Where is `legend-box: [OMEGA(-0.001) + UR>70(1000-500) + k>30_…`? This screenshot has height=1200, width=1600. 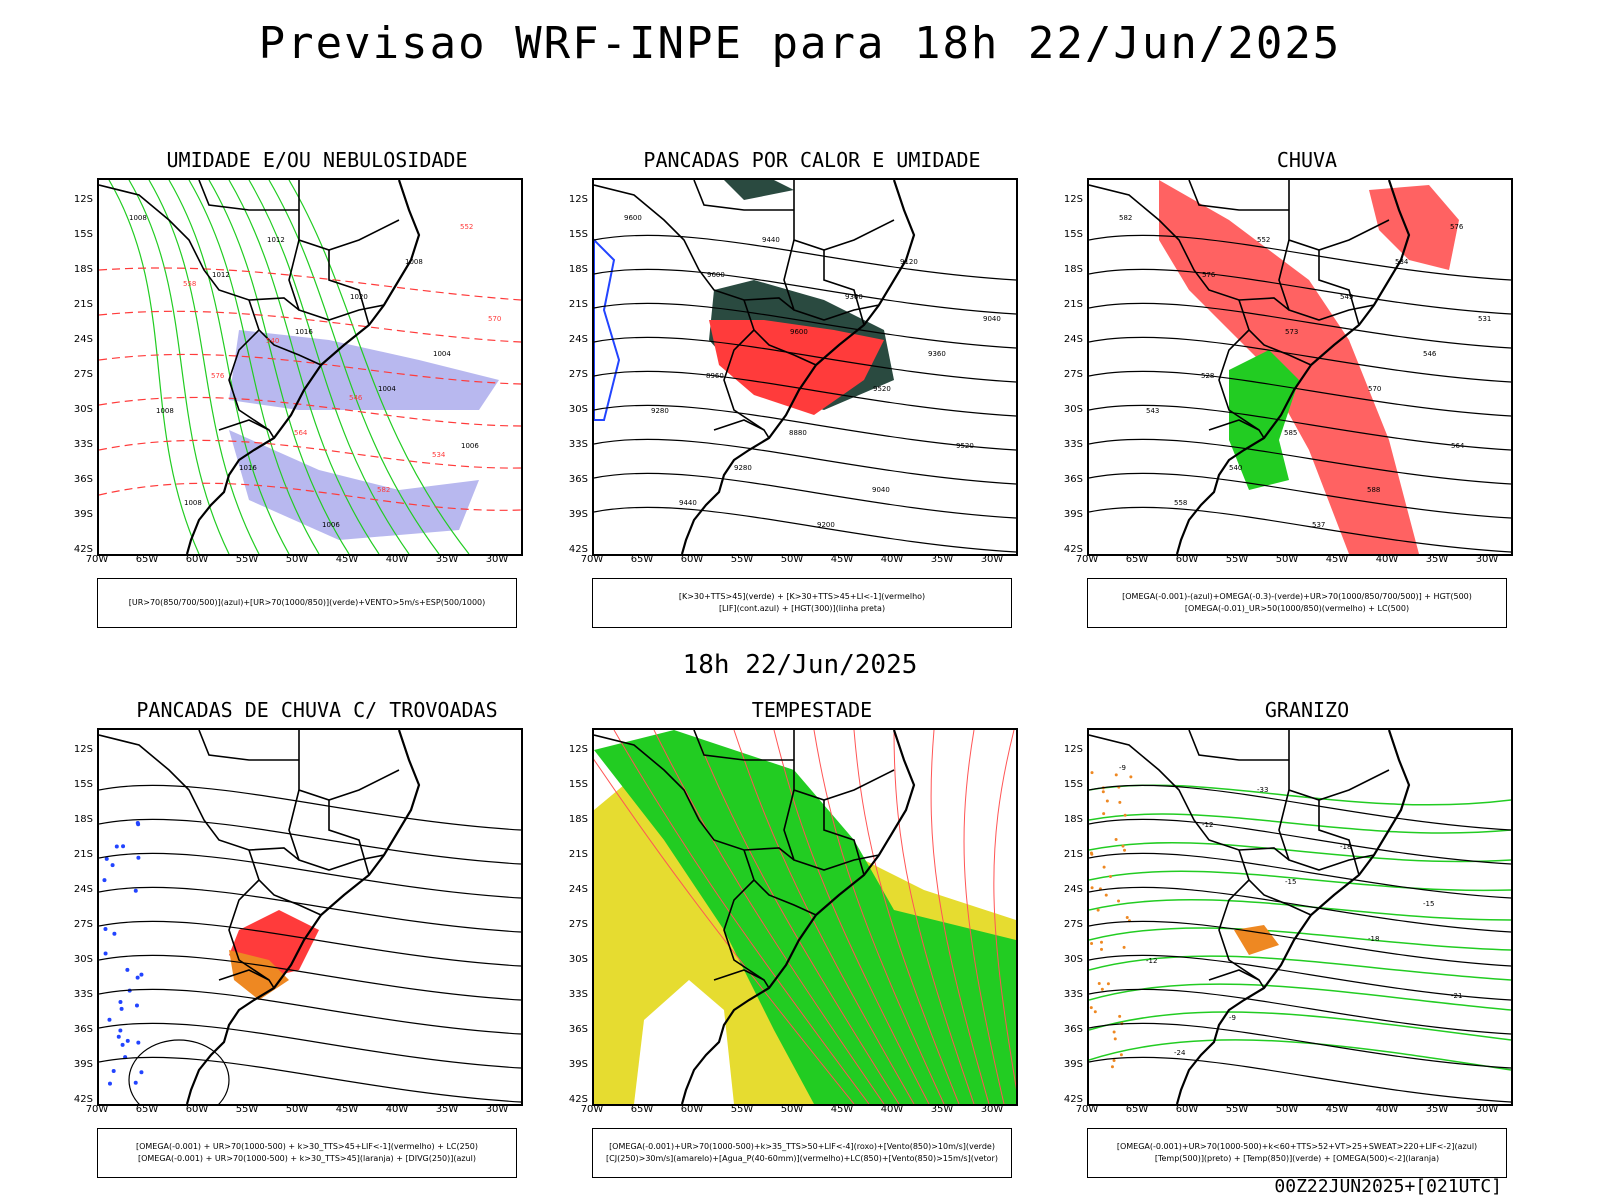 legend-box: [OMEGA(-0.001) + UR>70(1000-500) + k>30_… is located at coordinates (307, 1153).